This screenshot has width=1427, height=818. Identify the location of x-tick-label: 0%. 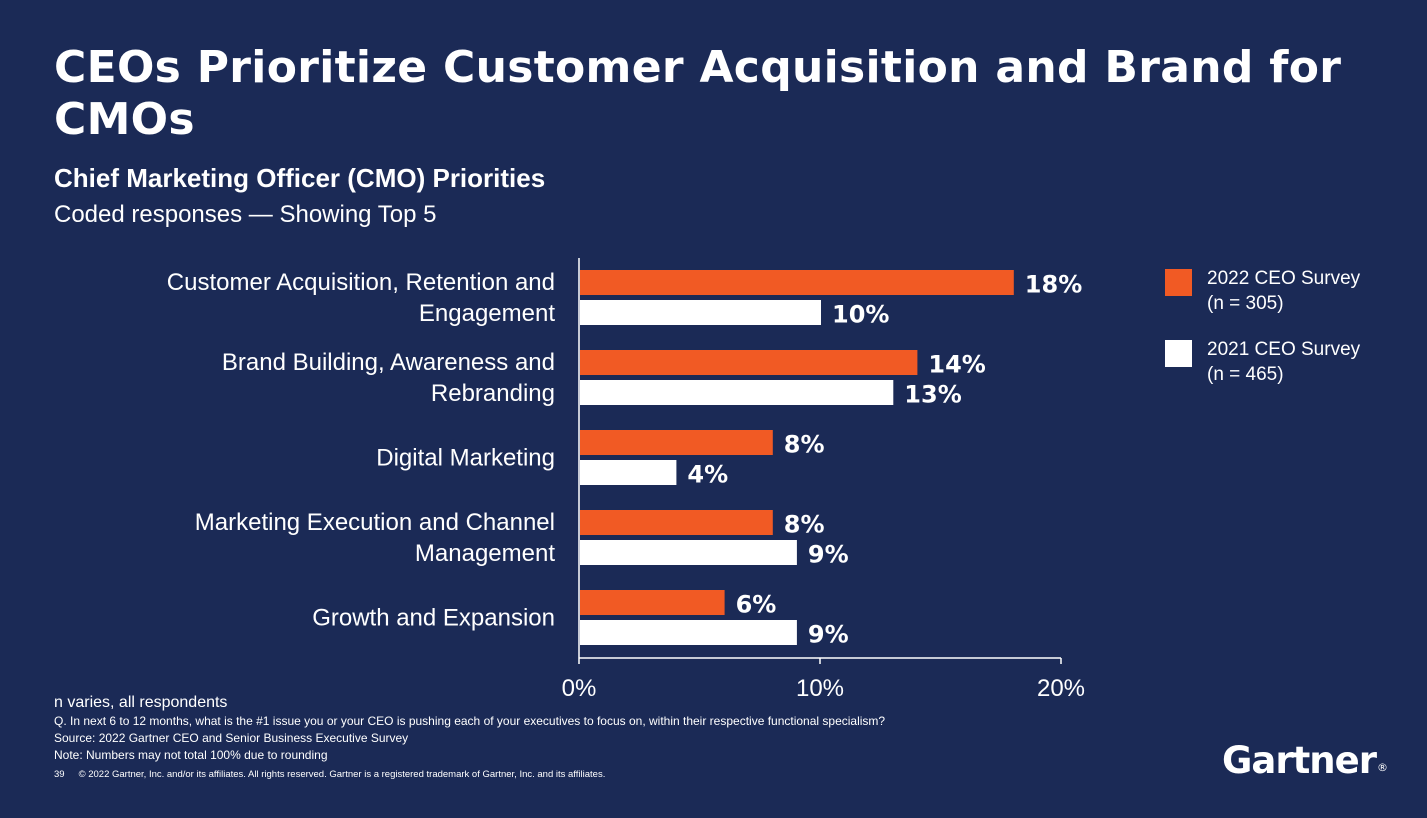
(579, 688).